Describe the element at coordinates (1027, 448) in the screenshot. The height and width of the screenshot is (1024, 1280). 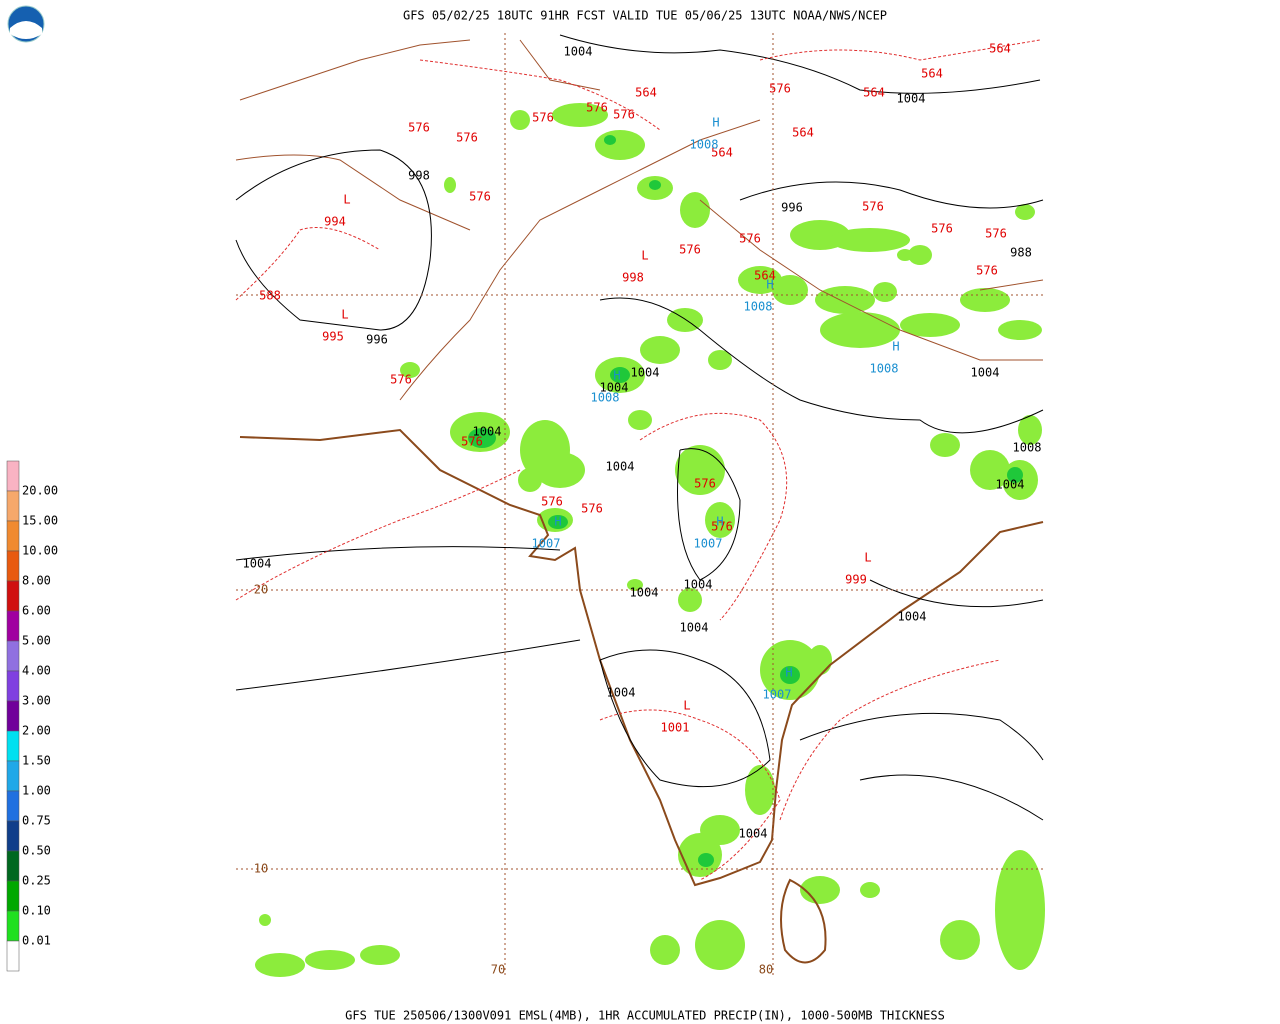
I see `isobar-label: 1008` at that location.